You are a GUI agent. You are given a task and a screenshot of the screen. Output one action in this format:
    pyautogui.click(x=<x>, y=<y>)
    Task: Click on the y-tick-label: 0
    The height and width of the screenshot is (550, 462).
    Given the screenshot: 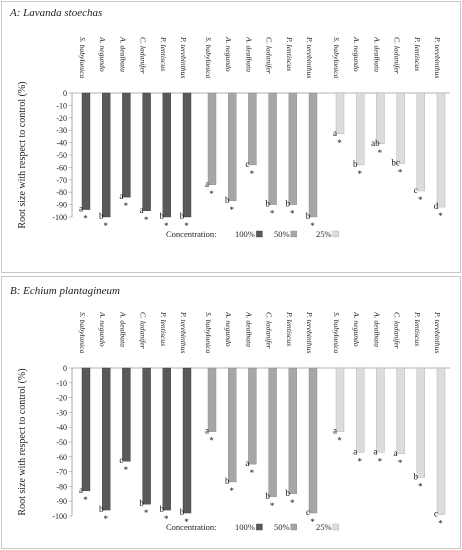 What is the action you would take?
    pyautogui.click(x=65, y=368)
    